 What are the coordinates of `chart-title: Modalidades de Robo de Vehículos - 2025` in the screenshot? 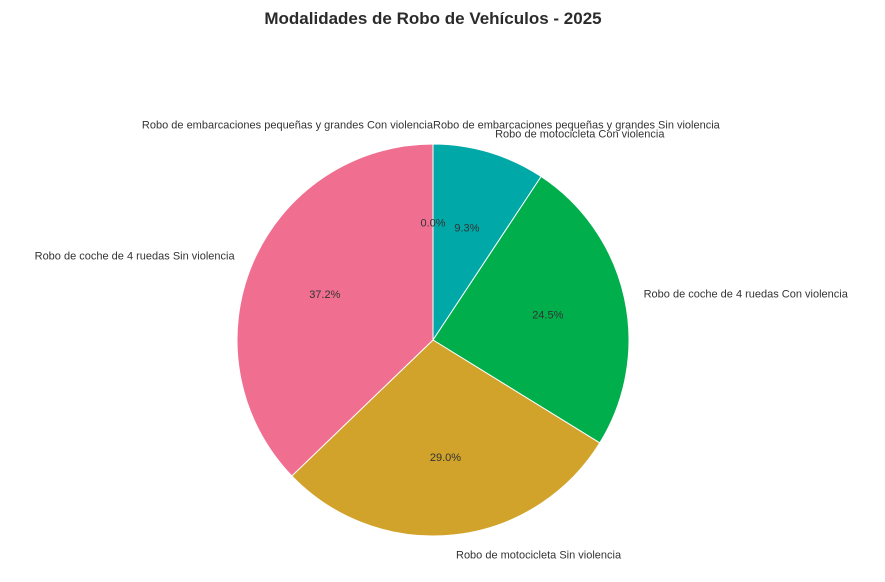 It's located at (432, 18).